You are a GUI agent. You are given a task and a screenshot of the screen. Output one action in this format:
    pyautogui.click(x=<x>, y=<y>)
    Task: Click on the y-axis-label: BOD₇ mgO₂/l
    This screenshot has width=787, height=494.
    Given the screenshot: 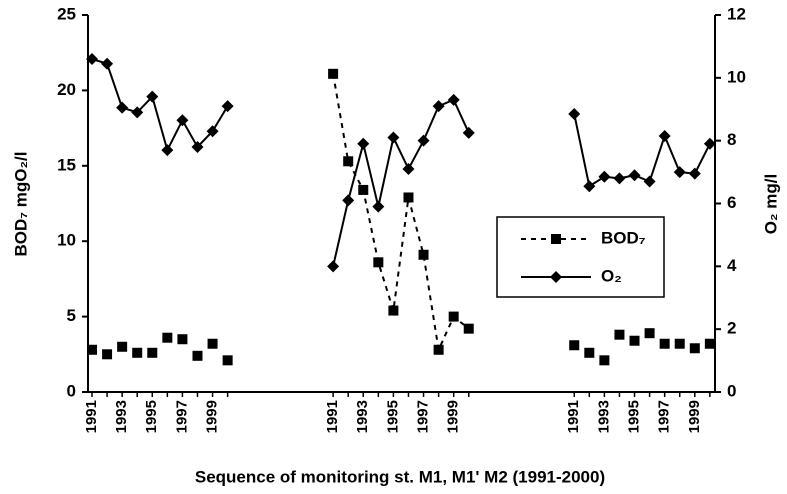 What is the action you would take?
    pyautogui.click(x=20, y=203)
    